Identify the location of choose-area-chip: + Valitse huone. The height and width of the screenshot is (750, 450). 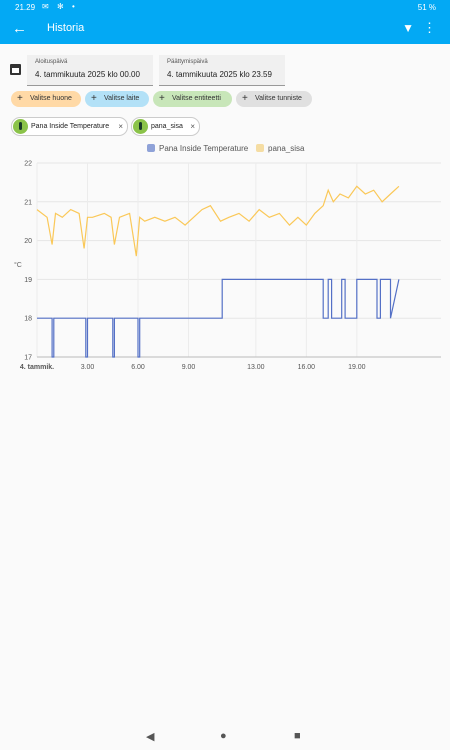
(46, 99).